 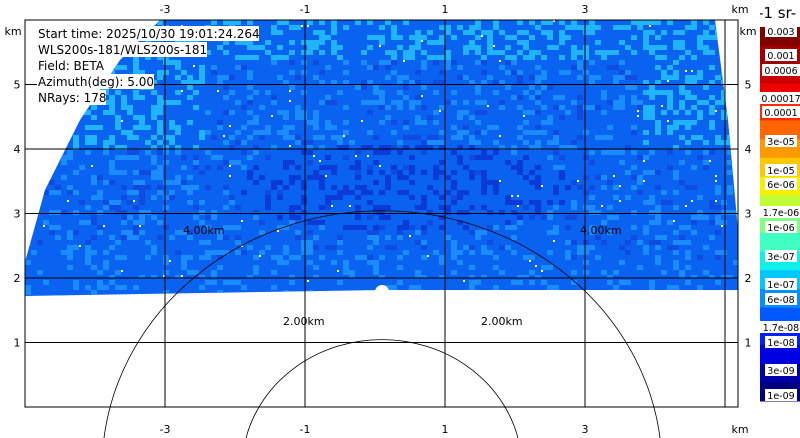 What do you see at coordinates (585, 9) in the screenshot?
I see `x-tick-label-top: 3` at bounding box center [585, 9].